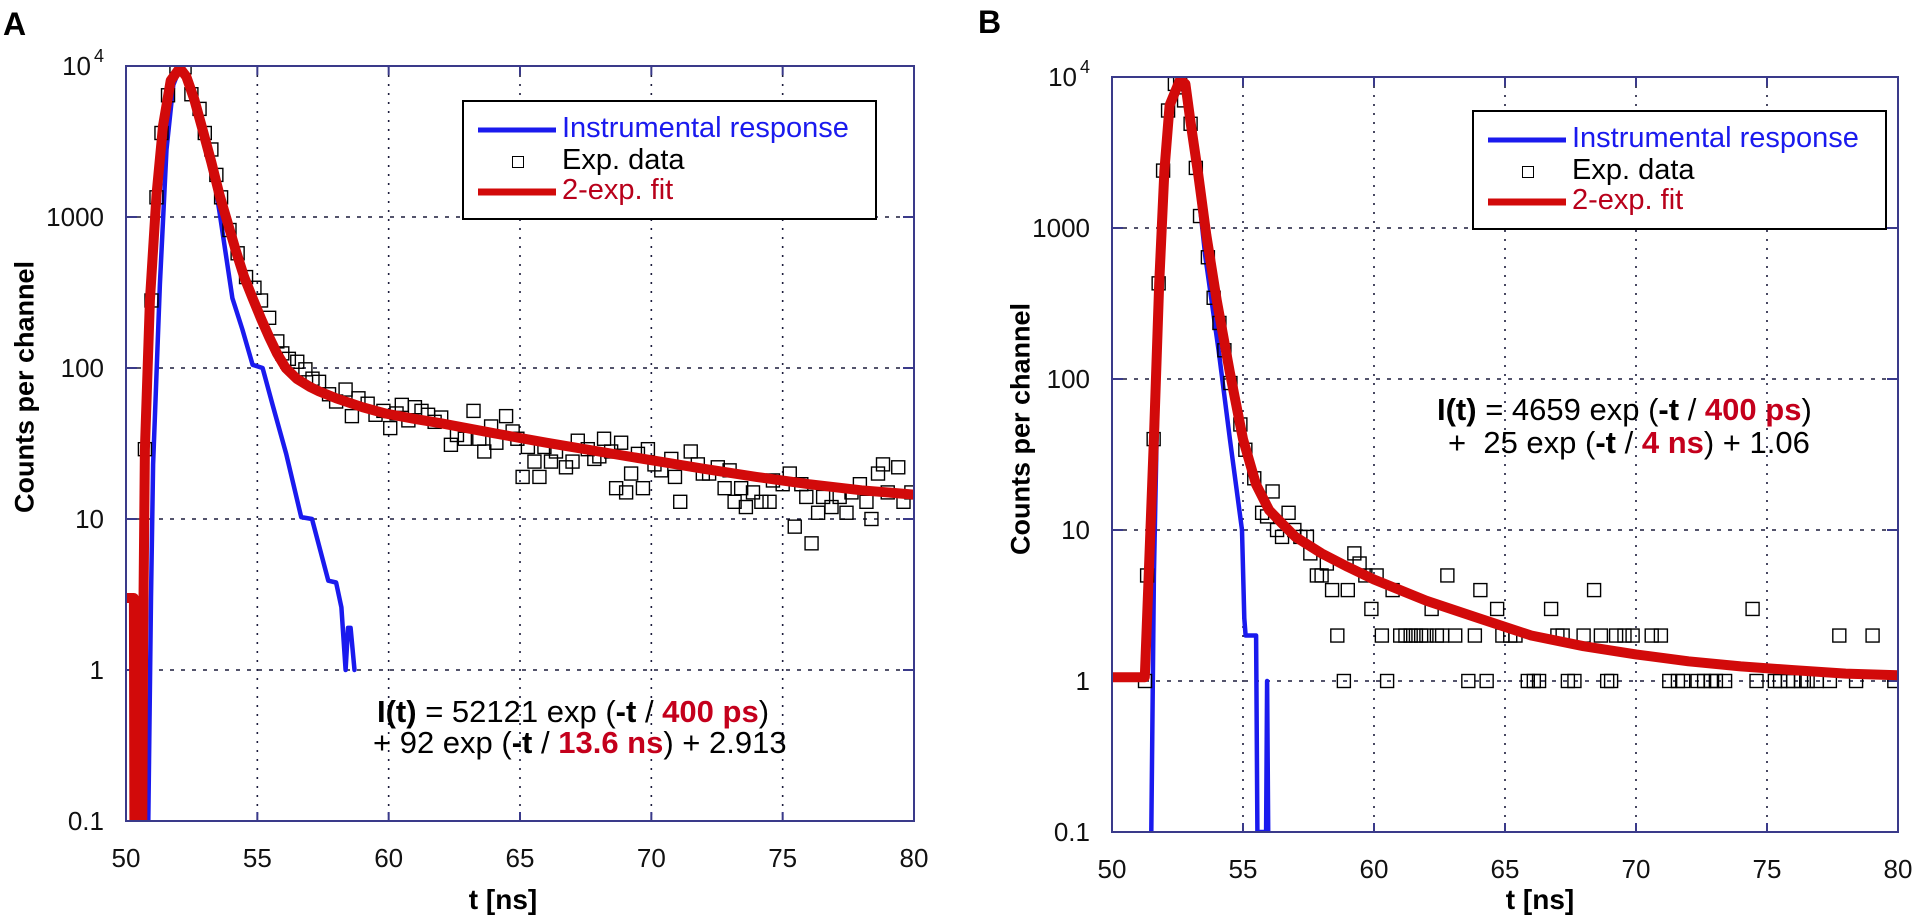 Image resolution: width=1914 pixels, height=918 pixels. What do you see at coordinates (1112, 869) in the screenshot?
I see `x-tick-label: 50` at bounding box center [1112, 869].